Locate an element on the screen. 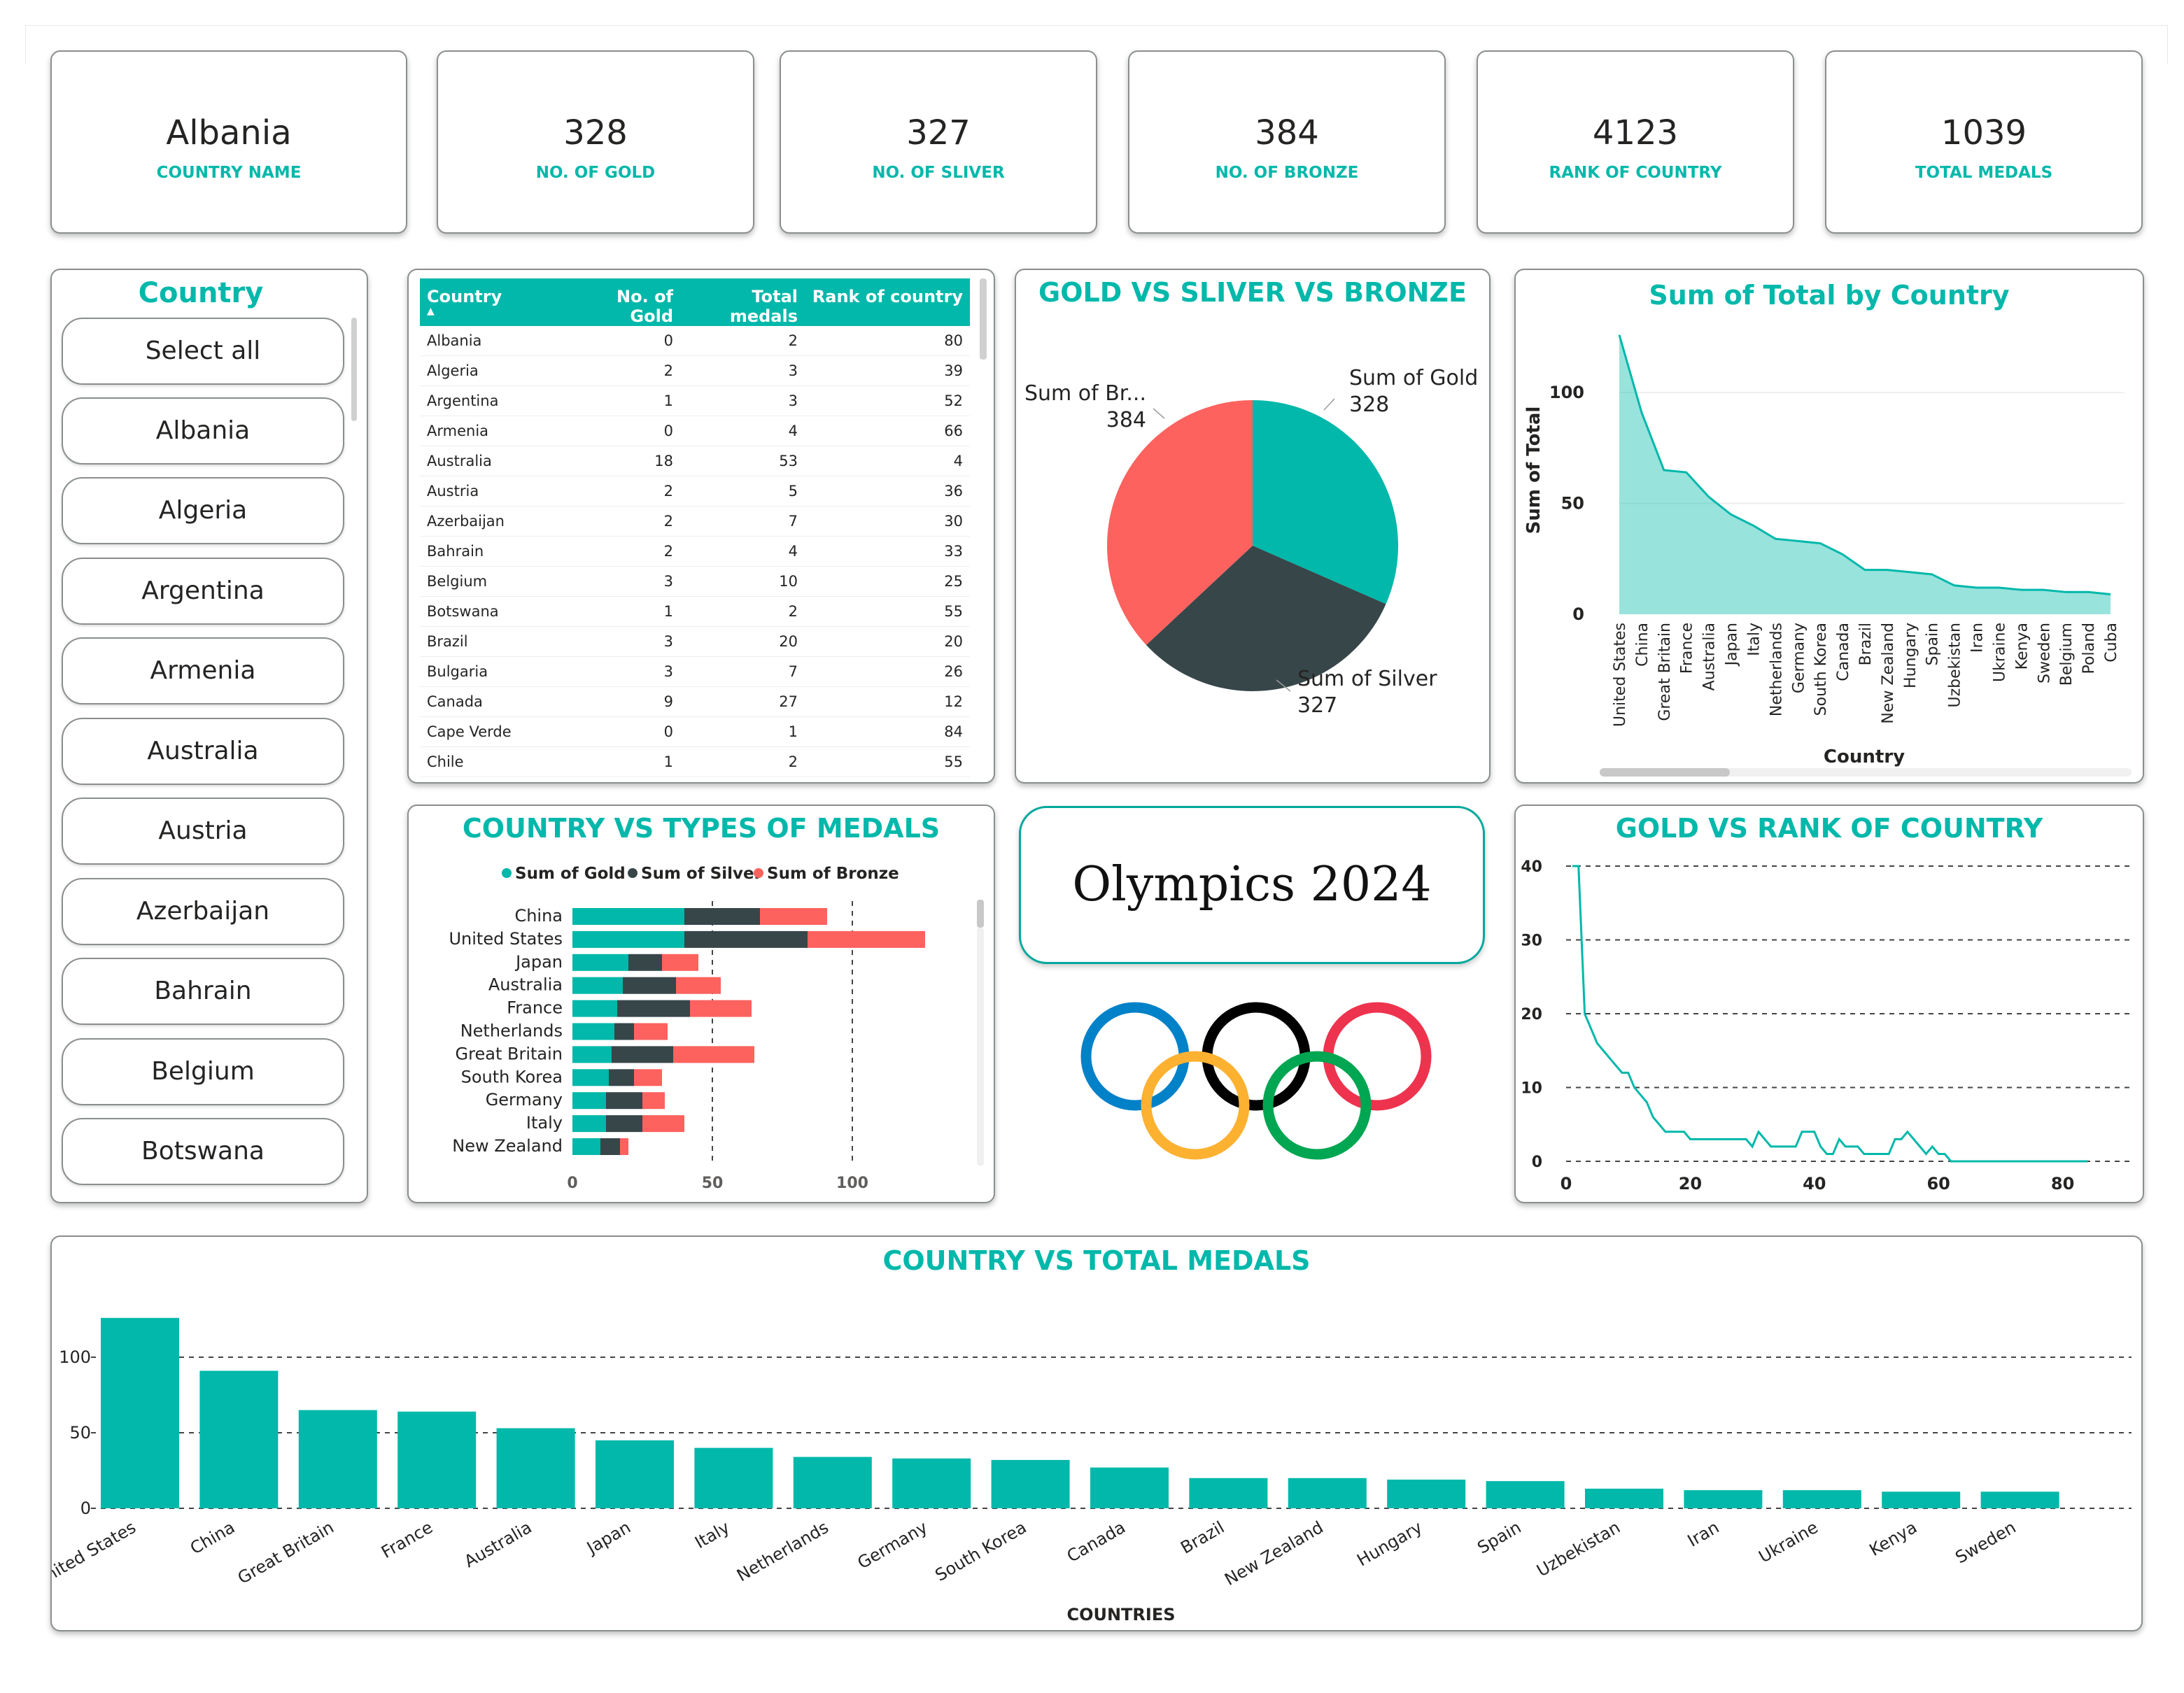 This screenshot has height=1693, width=2184. table-row: Botswana 1 2 55 is located at coordinates (695, 611).